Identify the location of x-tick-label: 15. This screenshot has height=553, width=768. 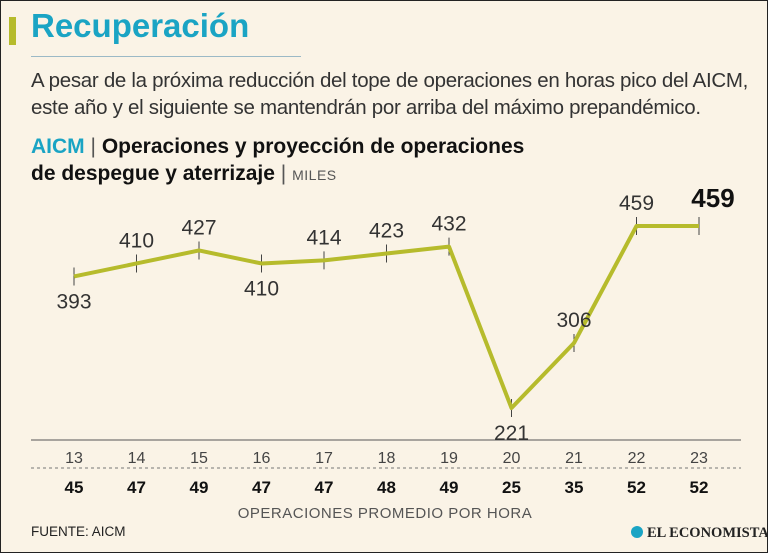
(199, 458).